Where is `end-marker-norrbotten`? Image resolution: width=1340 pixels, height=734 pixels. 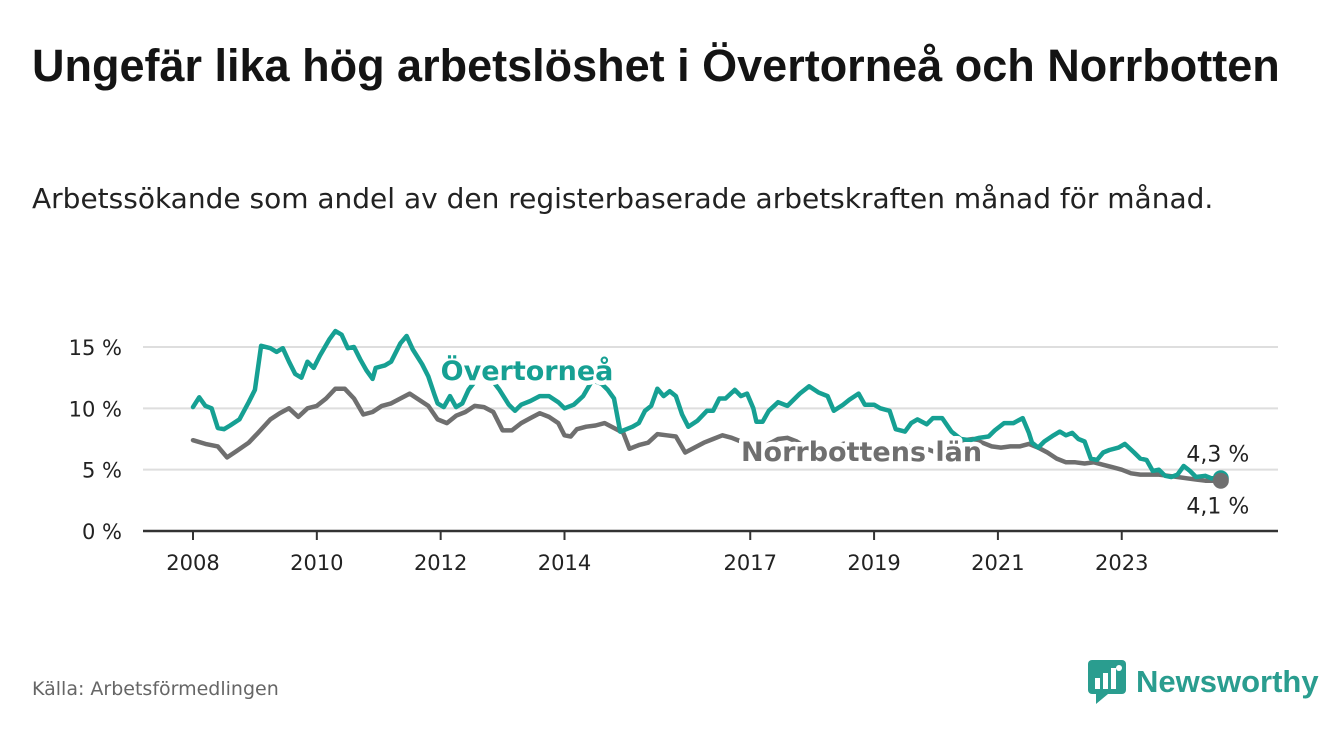 end-marker-norrbotten is located at coordinates (1220, 480).